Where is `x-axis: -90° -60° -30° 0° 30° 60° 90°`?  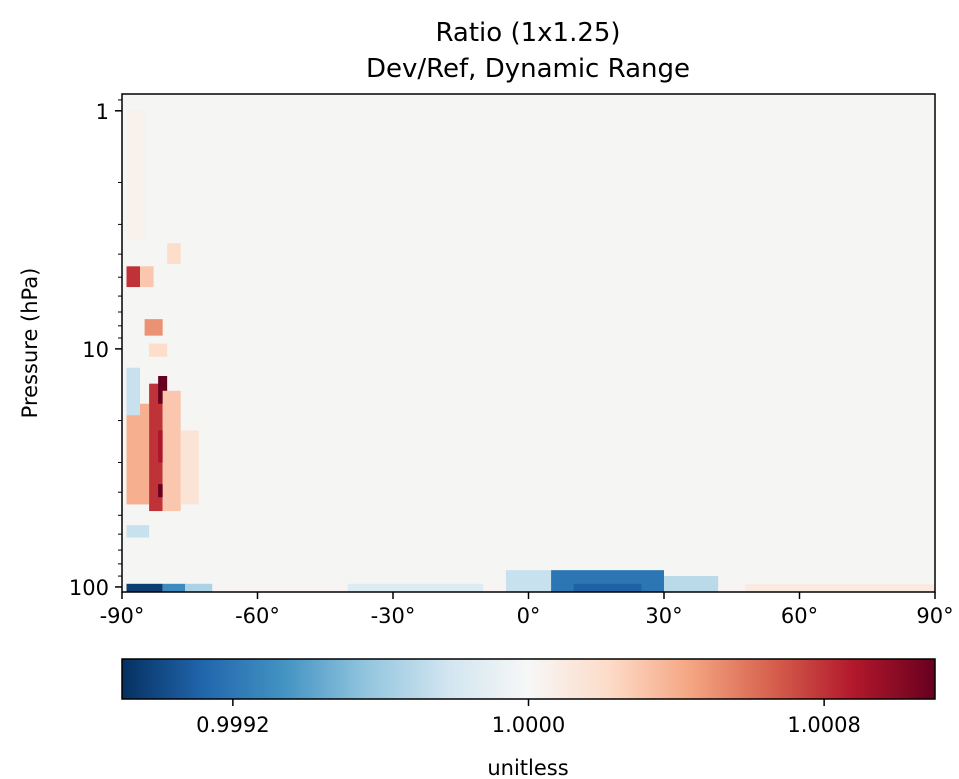
x-axis: -90° -60° -30° 0° 30° 60° 90° is located at coordinates (527, 610).